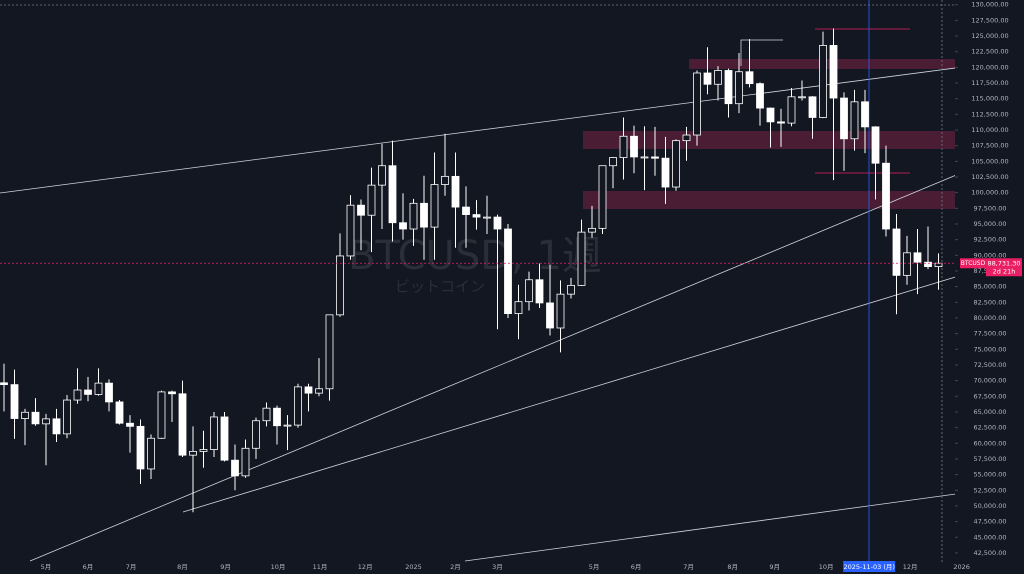 This screenshot has height=574, width=1024. What do you see at coordinates (1003, 263) in the screenshot?
I see `price-label: 88,731.30` at bounding box center [1003, 263].